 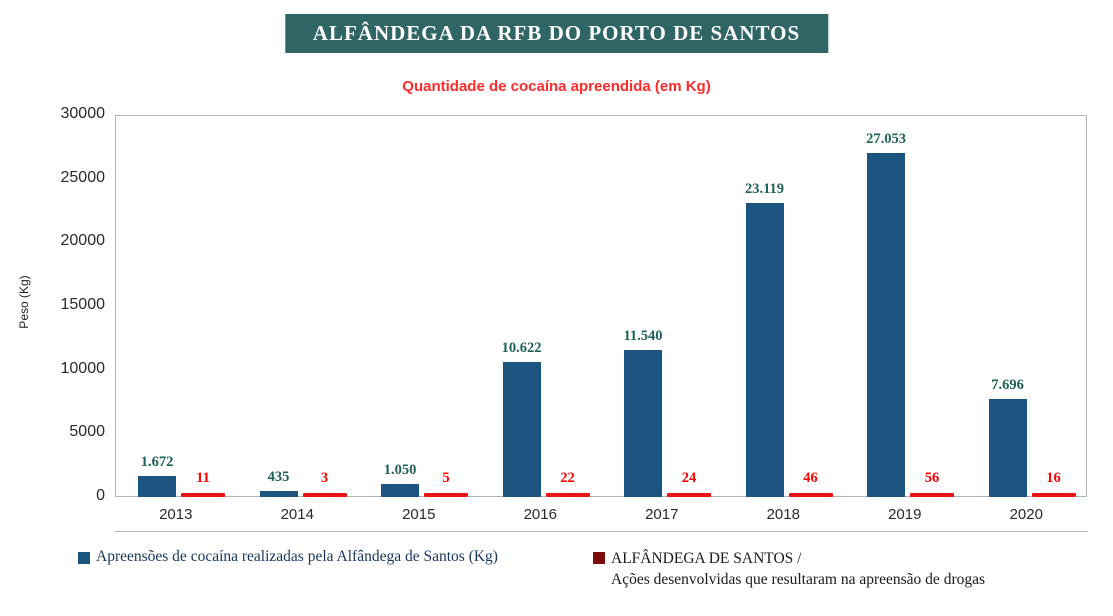 What do you see at coordinates (886, 139) in the screenshot?
I see `bar-value-label: 27.053` at bounding box center [886, 139].